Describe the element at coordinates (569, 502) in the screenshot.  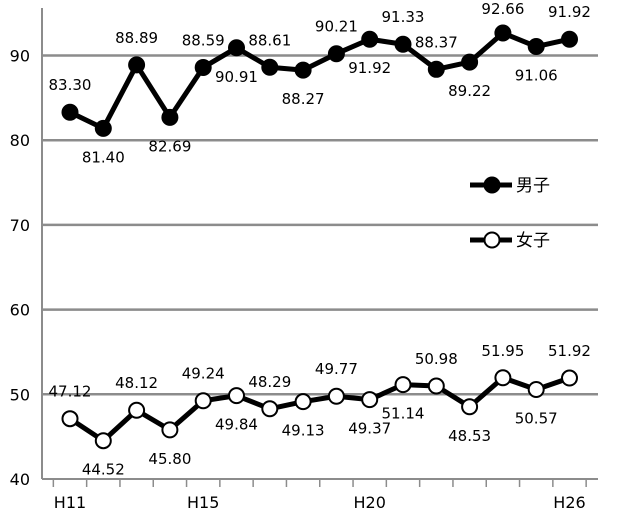
I see `x-tick-label: H26` at that location.